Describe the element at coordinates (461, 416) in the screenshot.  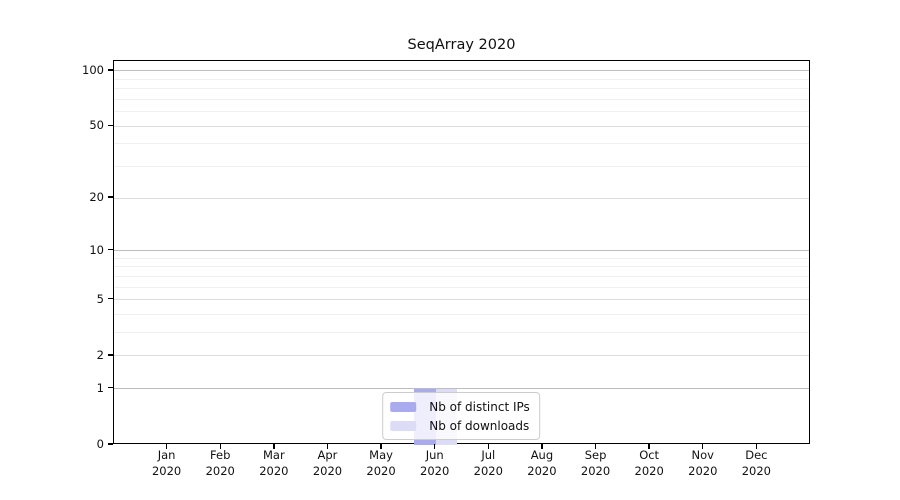
I see `legend: Nb of distinct IPs Nb of downloads` at that location.